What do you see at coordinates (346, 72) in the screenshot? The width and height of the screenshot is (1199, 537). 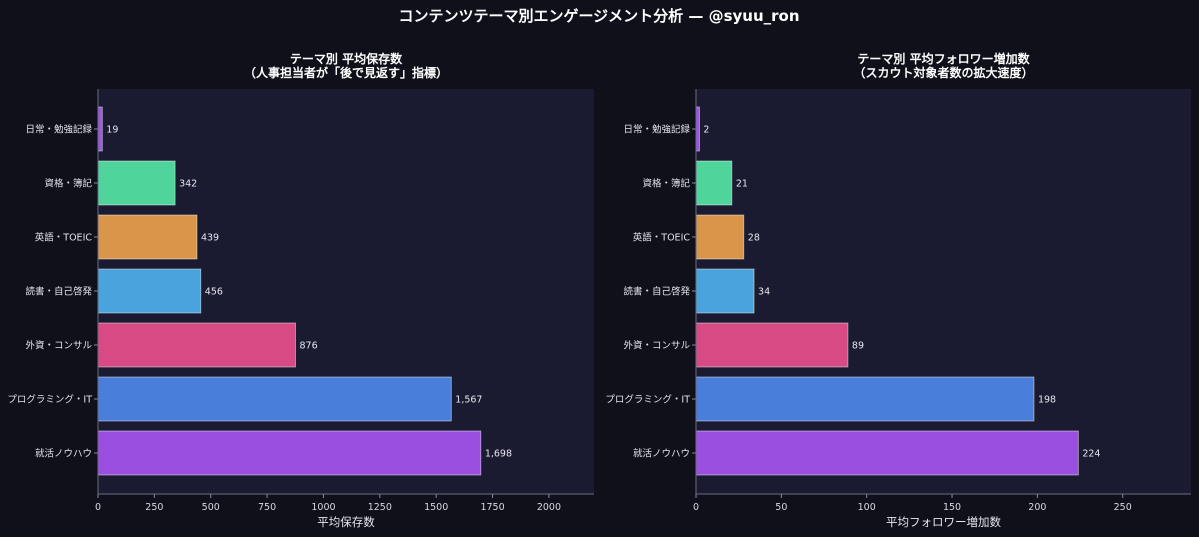 I see `panel-title-line: （人事担当者が「後で見返す」指標）` at bounding box center [346, 72].